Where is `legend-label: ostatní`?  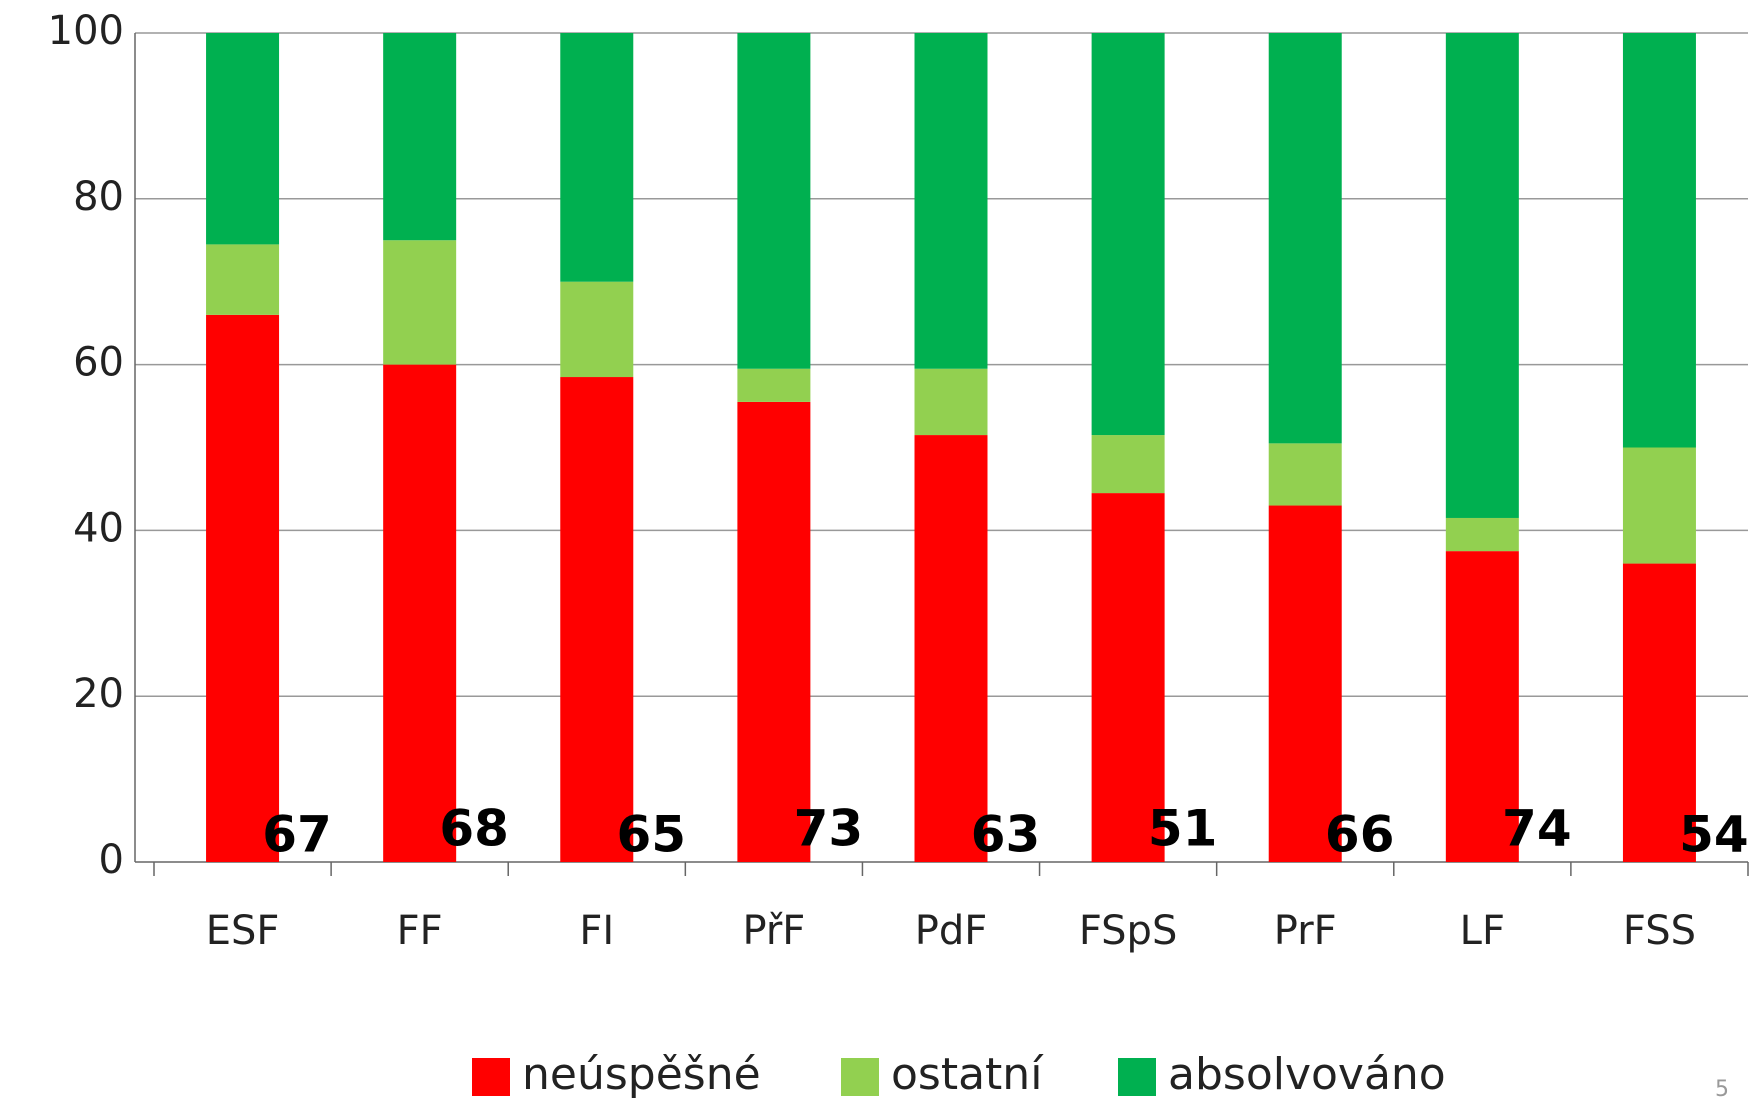 legend-label: ostatní is located at coordinates (967, 1074).